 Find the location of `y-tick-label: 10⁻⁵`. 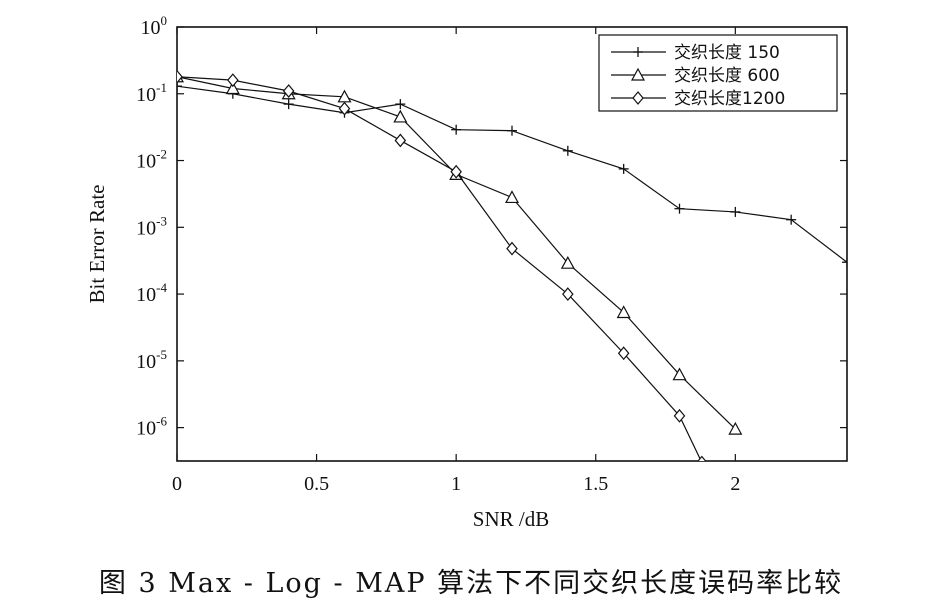

y-tick-label: 10⁻⁵ is located at coordinates (151, 360).